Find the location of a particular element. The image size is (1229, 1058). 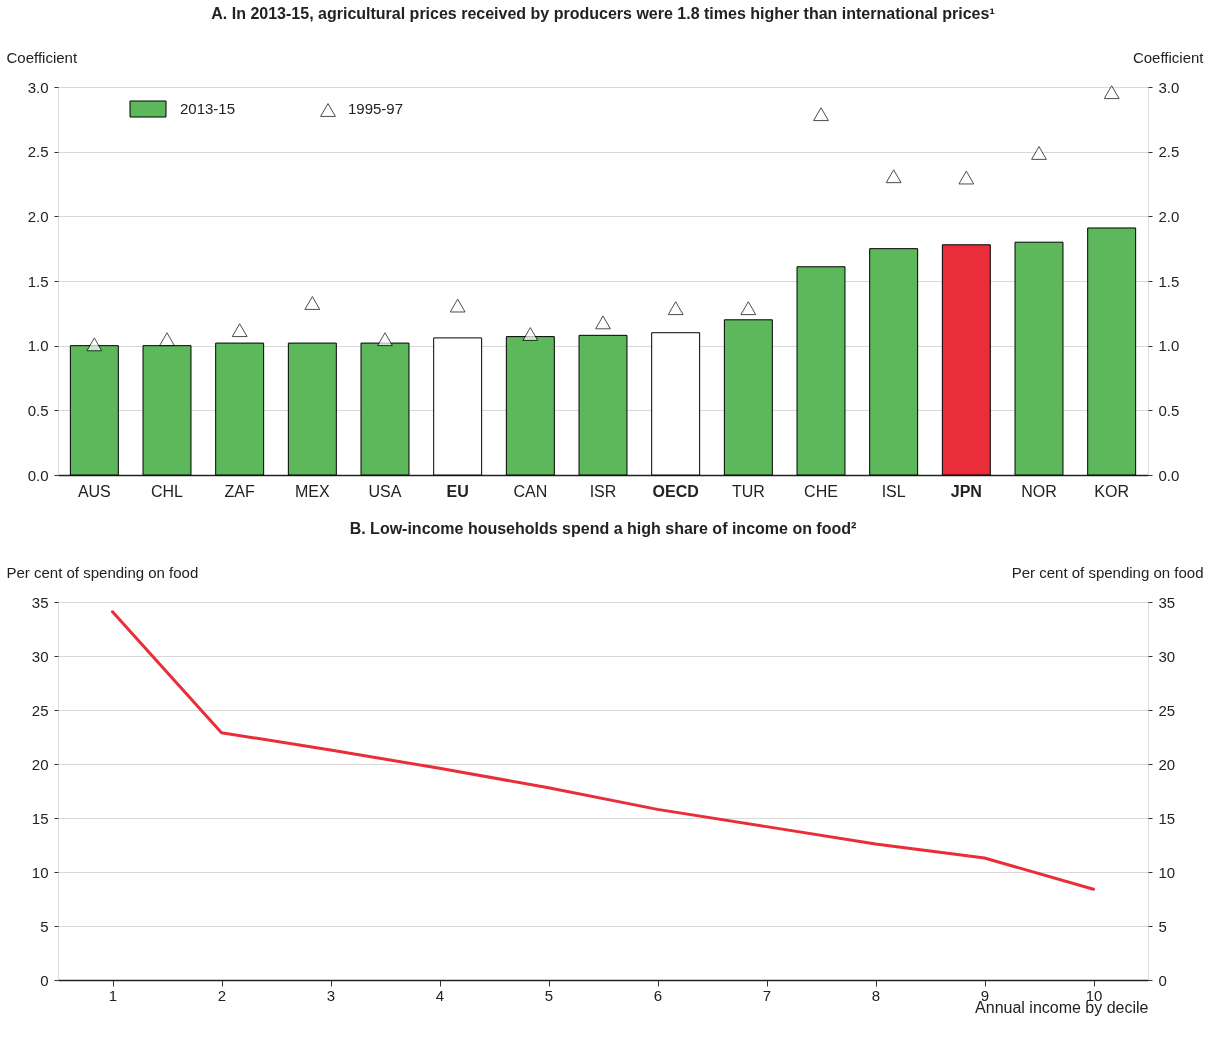

y-tick-label: 25 is located at coordinates (40, 710).